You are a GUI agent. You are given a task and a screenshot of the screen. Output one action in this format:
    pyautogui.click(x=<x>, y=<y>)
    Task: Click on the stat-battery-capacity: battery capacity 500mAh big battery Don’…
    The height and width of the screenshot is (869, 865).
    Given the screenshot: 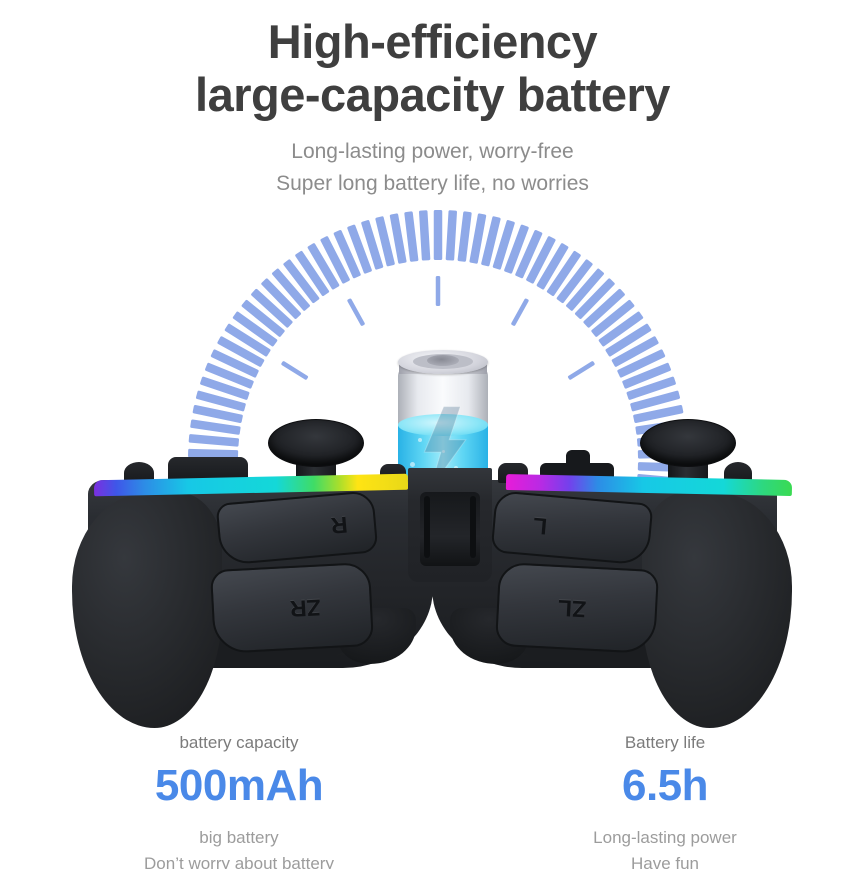 What is the action you would take?
    pyautogui.click(x=239, y=801)
    